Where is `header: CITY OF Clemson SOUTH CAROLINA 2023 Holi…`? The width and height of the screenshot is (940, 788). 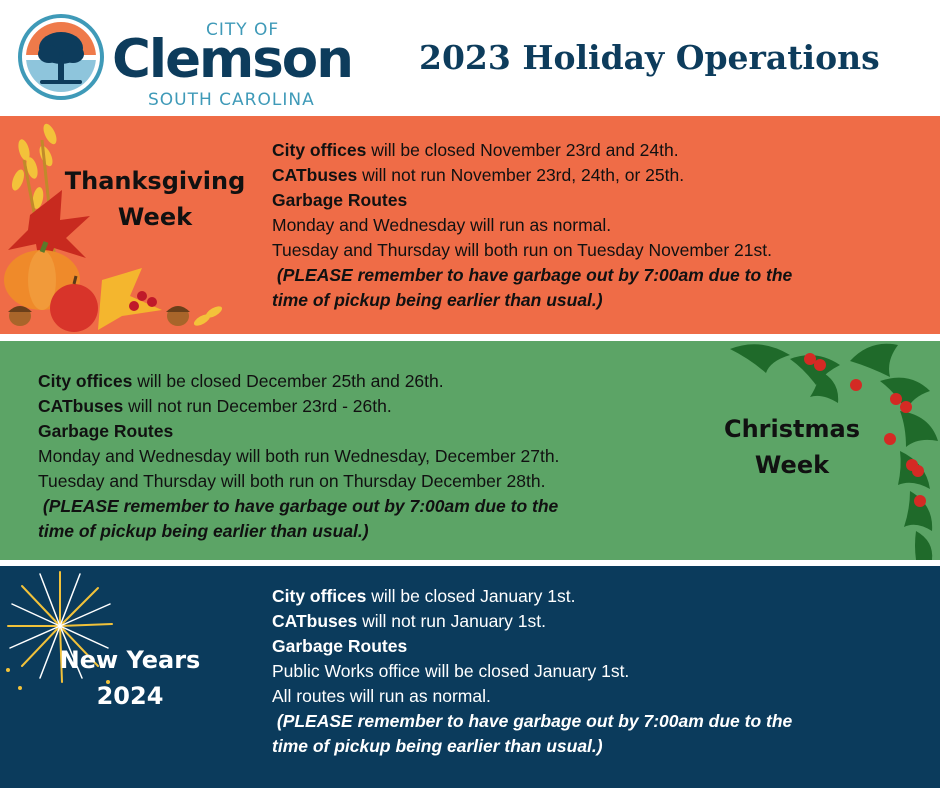 header: CITY OF Clemson SOUTH CAROLINA 2023 Holi… is located at coordinates (470, 57).